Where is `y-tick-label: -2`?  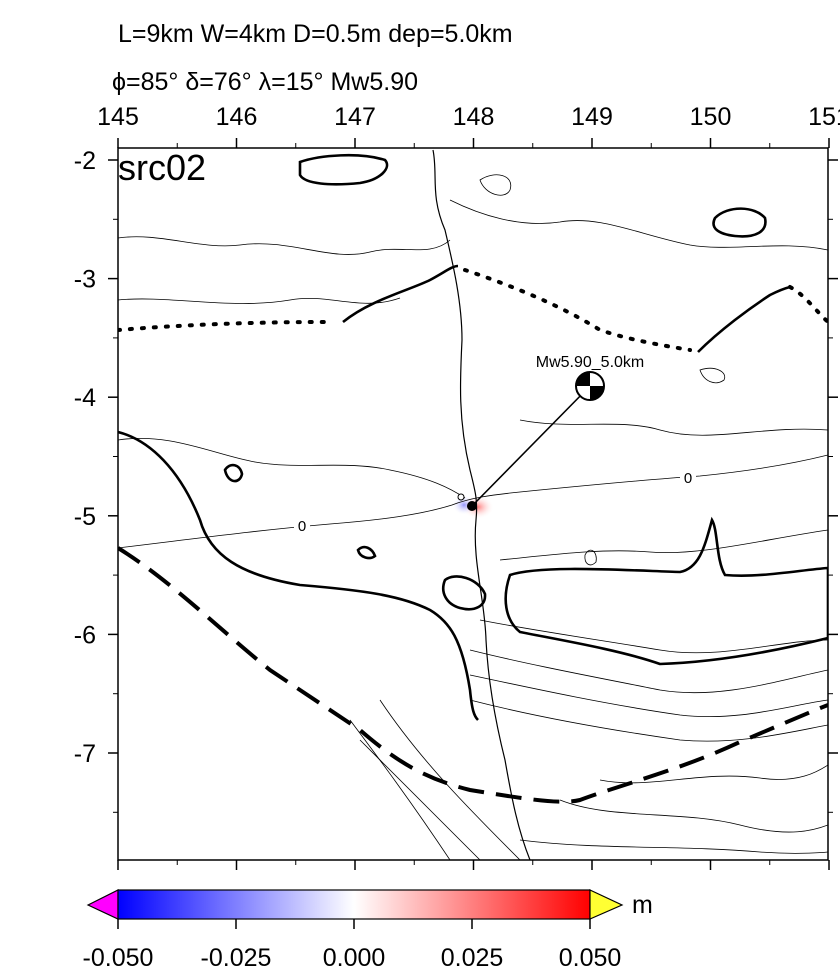 y-tick-label: -2 is located at coordinates (85, 161).